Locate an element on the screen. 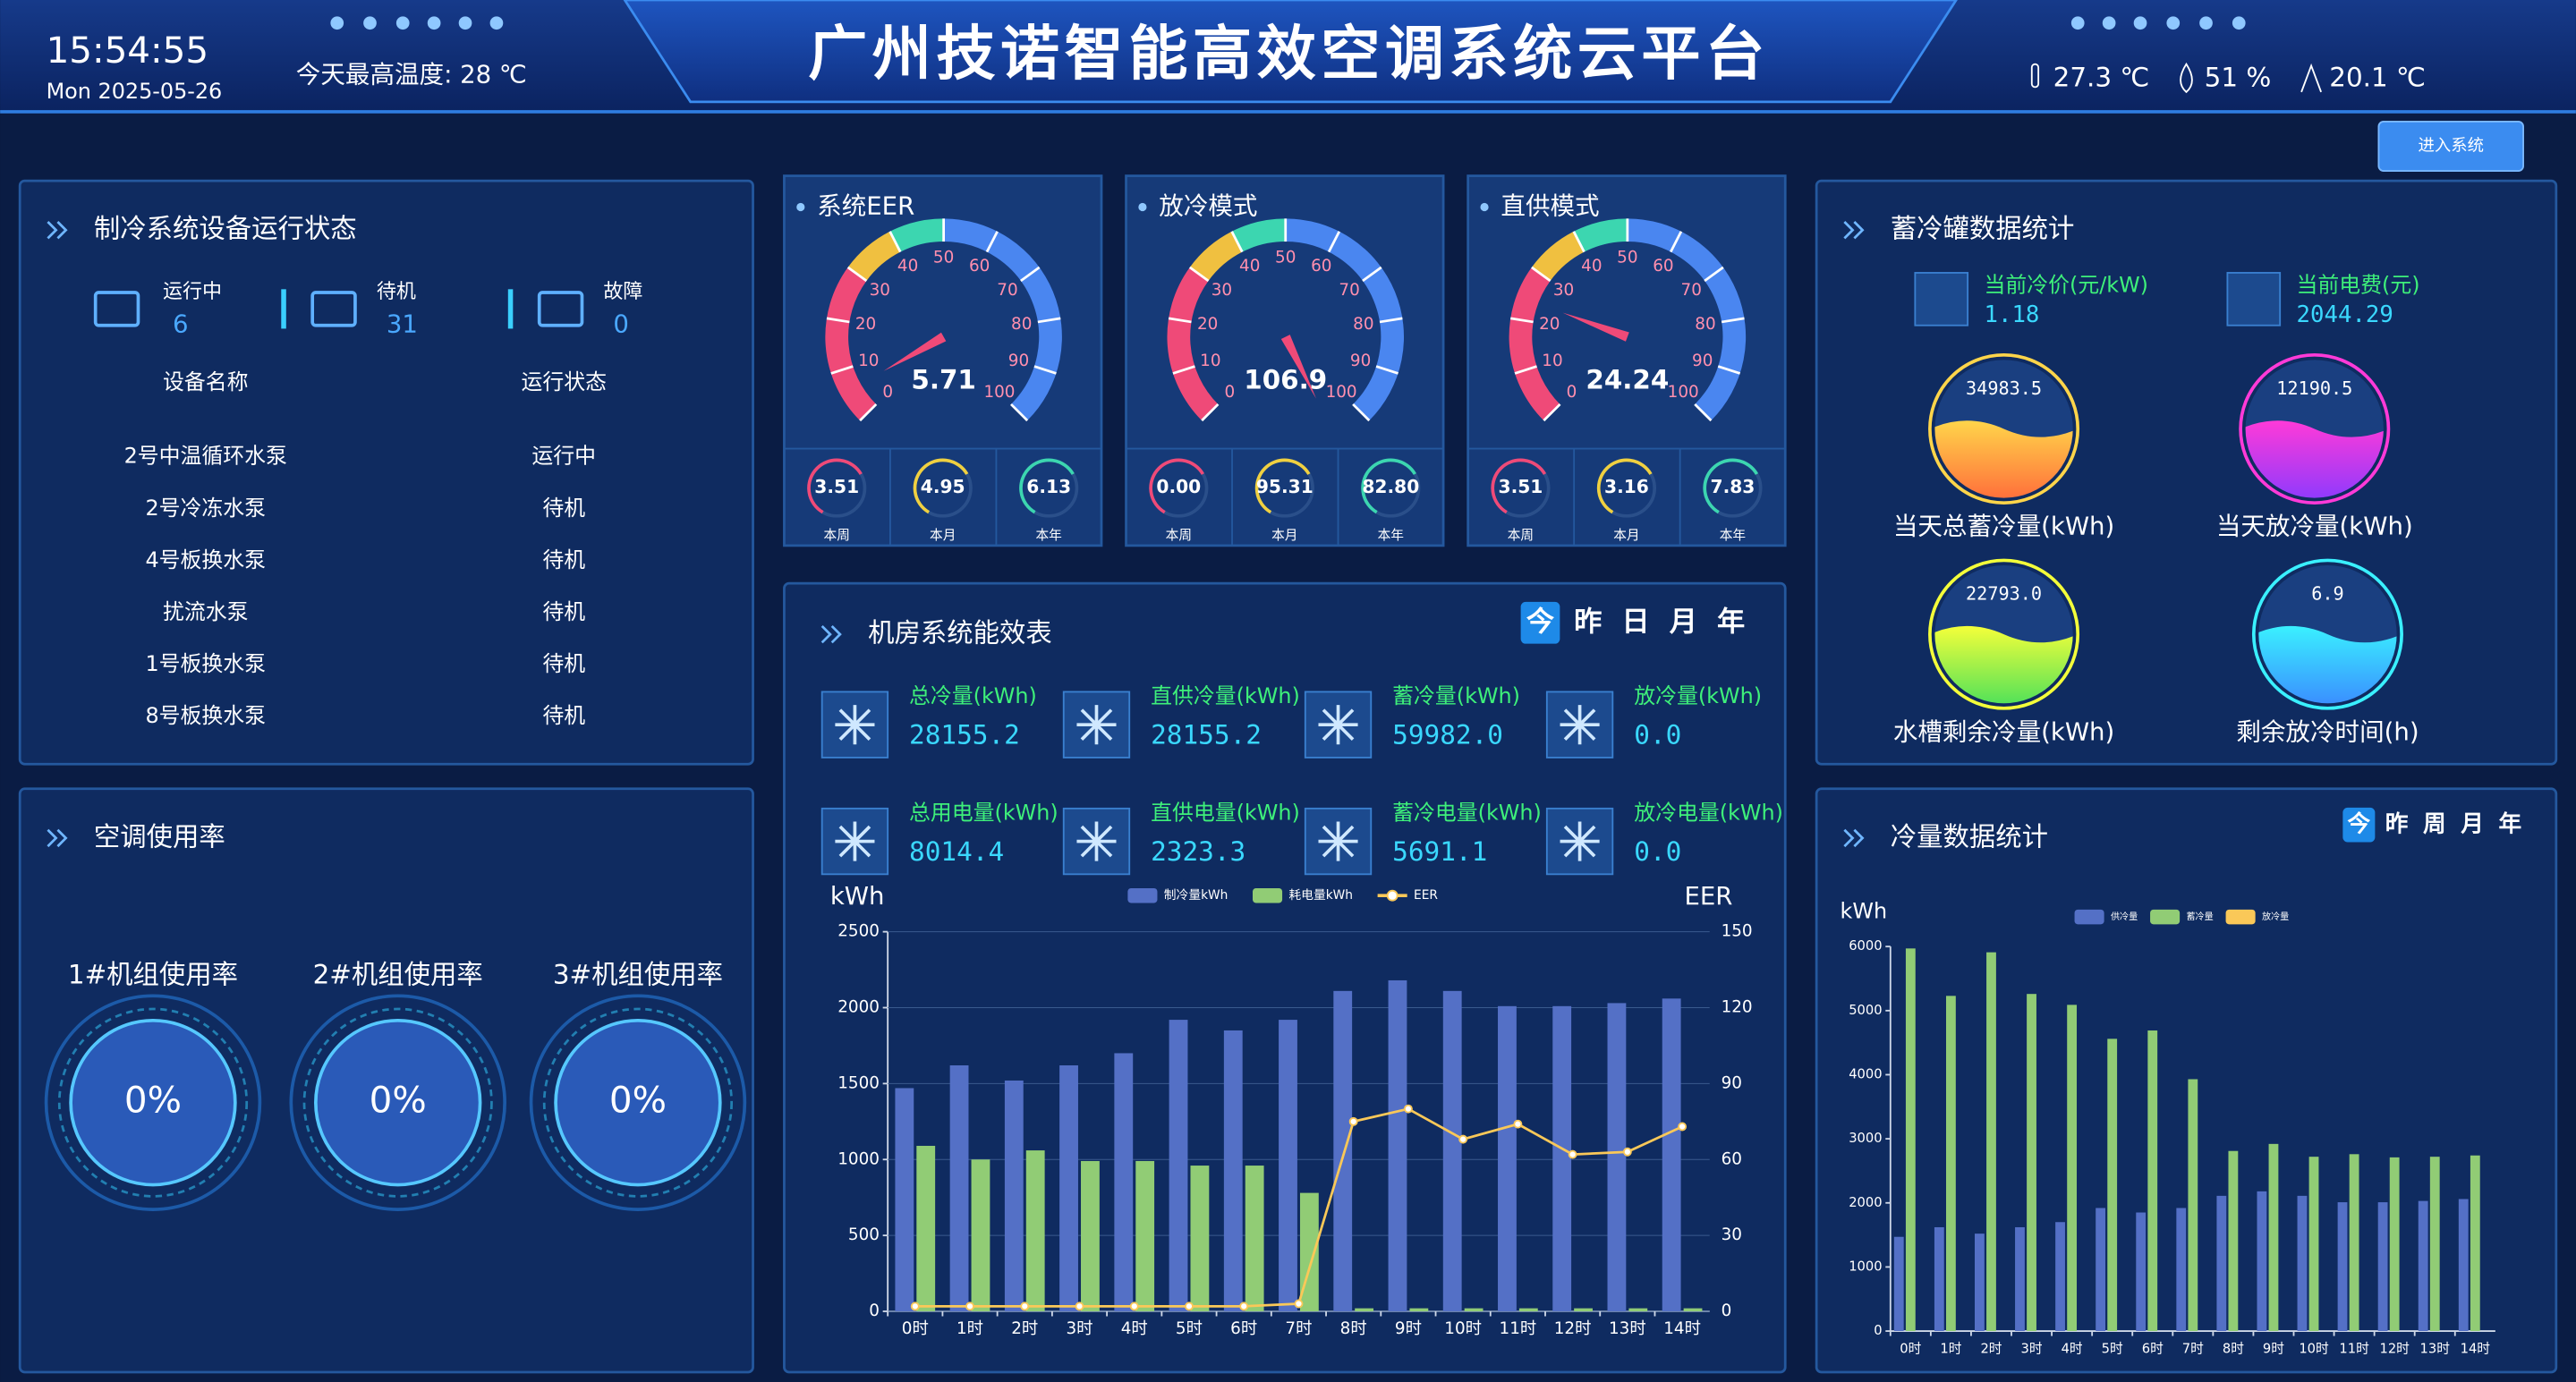  ball-ring is located at coordinates (2327, 634).